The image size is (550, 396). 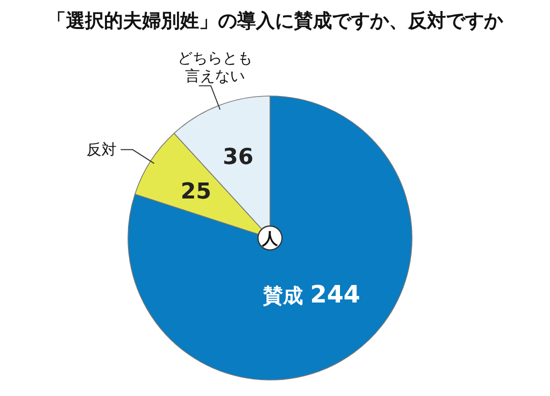 I want to click on slice-label: どちらとも言えない, so click(x=214, y=66).